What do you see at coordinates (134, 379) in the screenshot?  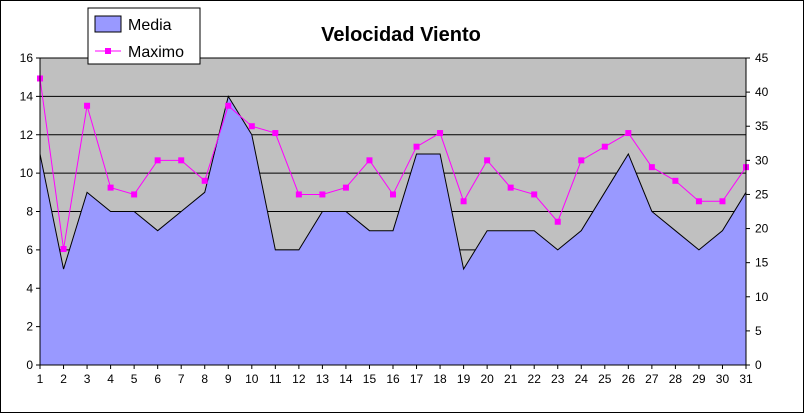 I see `x-tick-label: 5` at bounding box center [134, 379].